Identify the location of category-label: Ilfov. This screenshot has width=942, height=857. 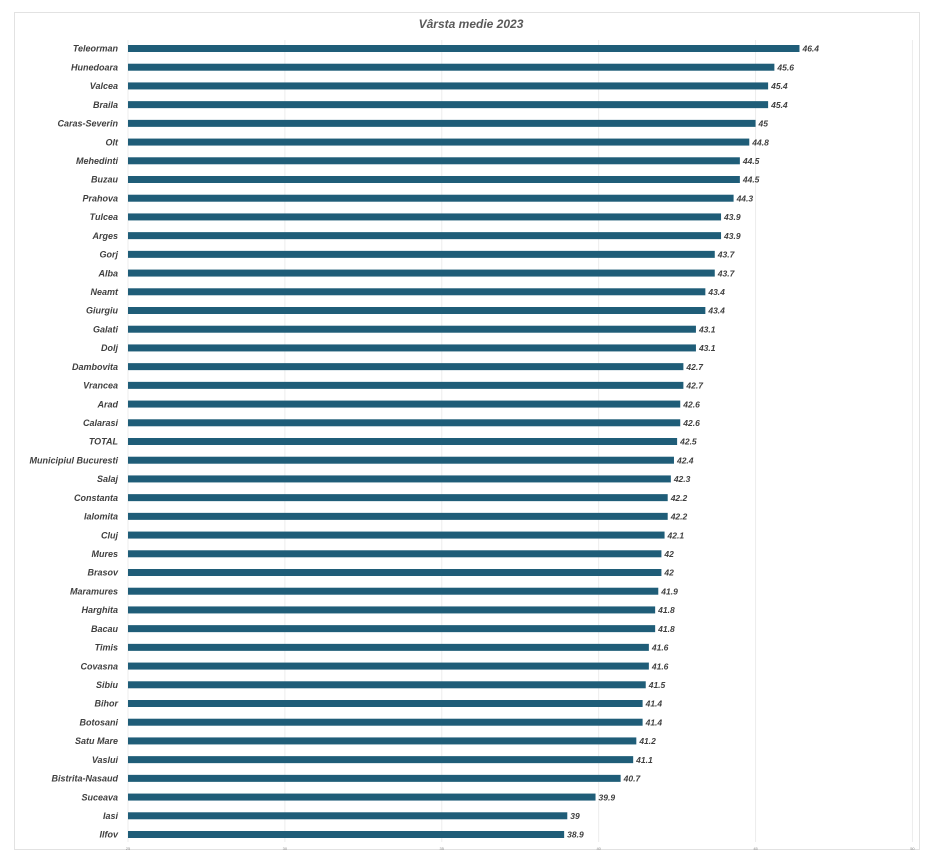
(108, 835).